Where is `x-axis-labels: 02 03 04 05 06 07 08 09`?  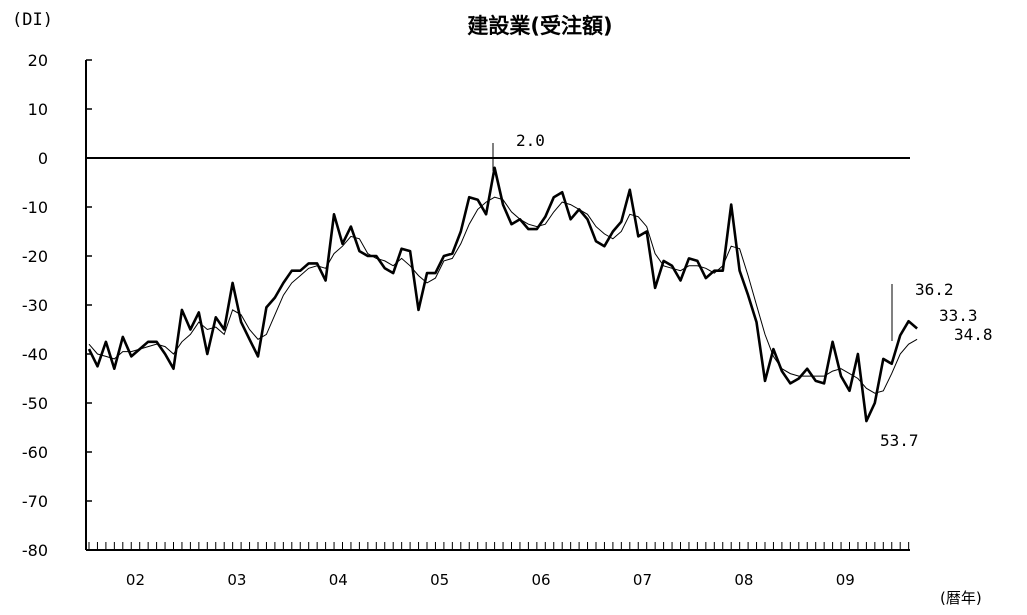
x-axis-labels: 02 03 04 05 06 07 08 09 is located at coordinates (490, 580).